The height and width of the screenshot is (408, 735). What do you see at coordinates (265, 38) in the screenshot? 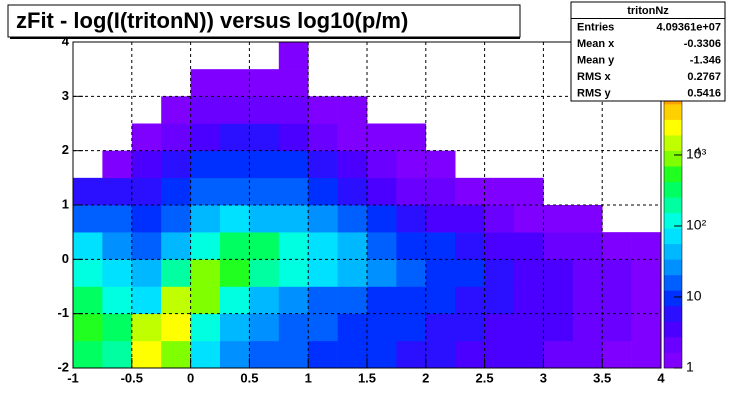
I see `title-shadow` at bounding box center [265, 38].